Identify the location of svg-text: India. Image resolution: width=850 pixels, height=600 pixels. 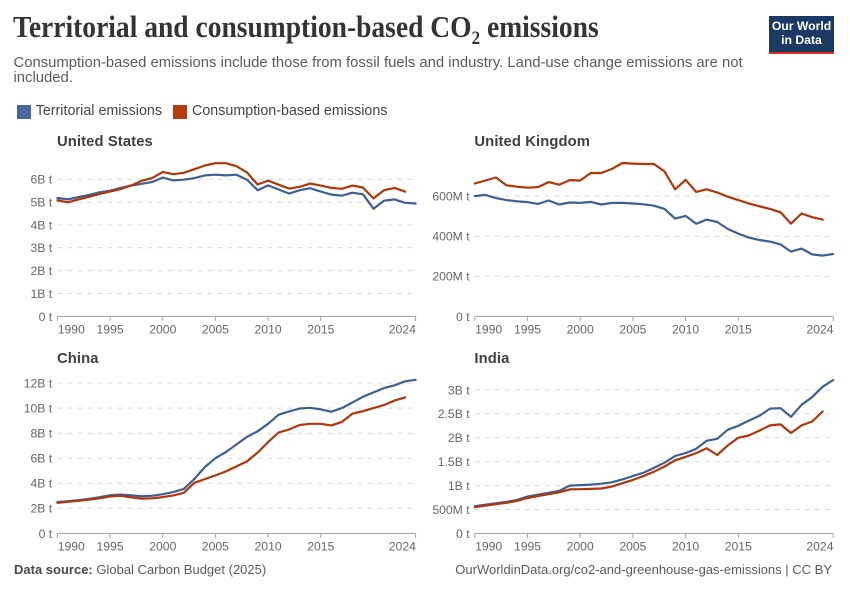
(492, 359).